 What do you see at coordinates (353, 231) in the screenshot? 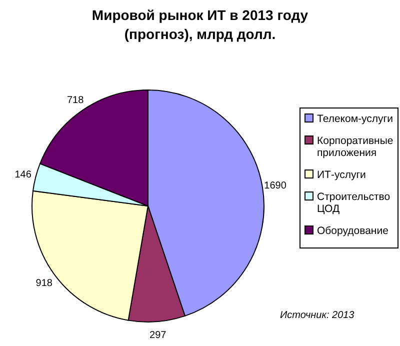
I see `legend-label: Оборудование` at bounding box center [353, 231].